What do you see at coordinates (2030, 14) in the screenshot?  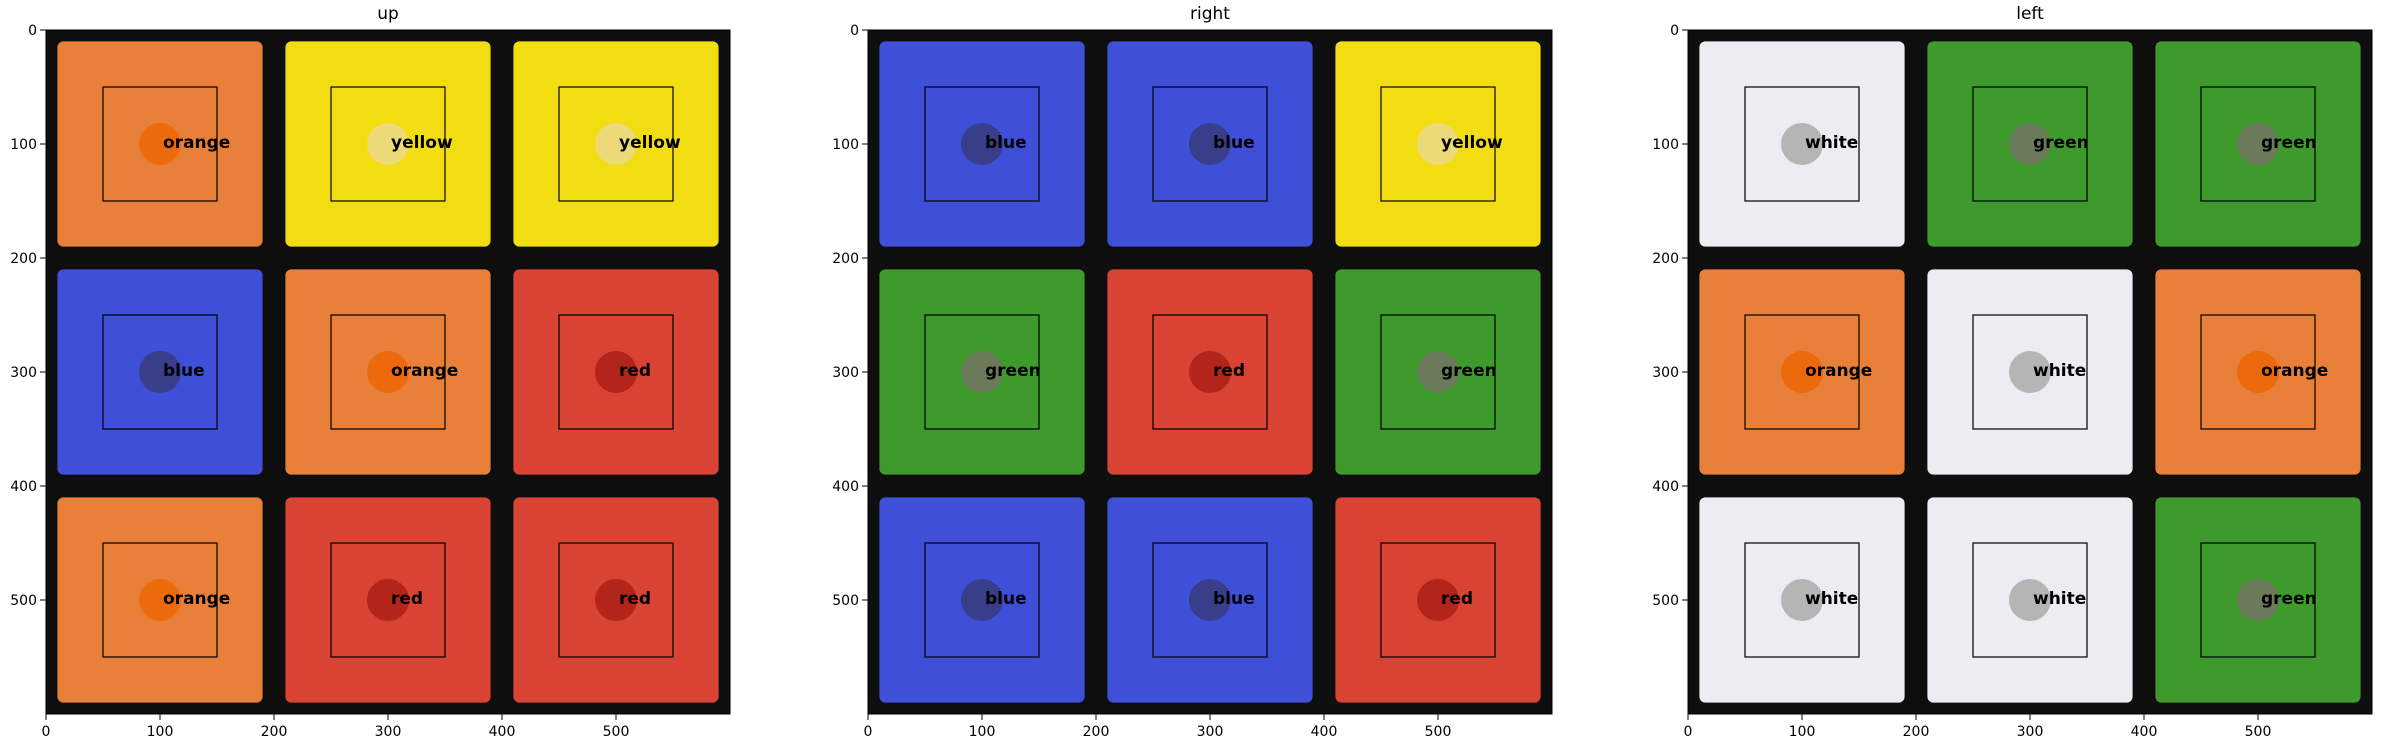 I see `panel-title: left` at bounding box center [2030, 14].